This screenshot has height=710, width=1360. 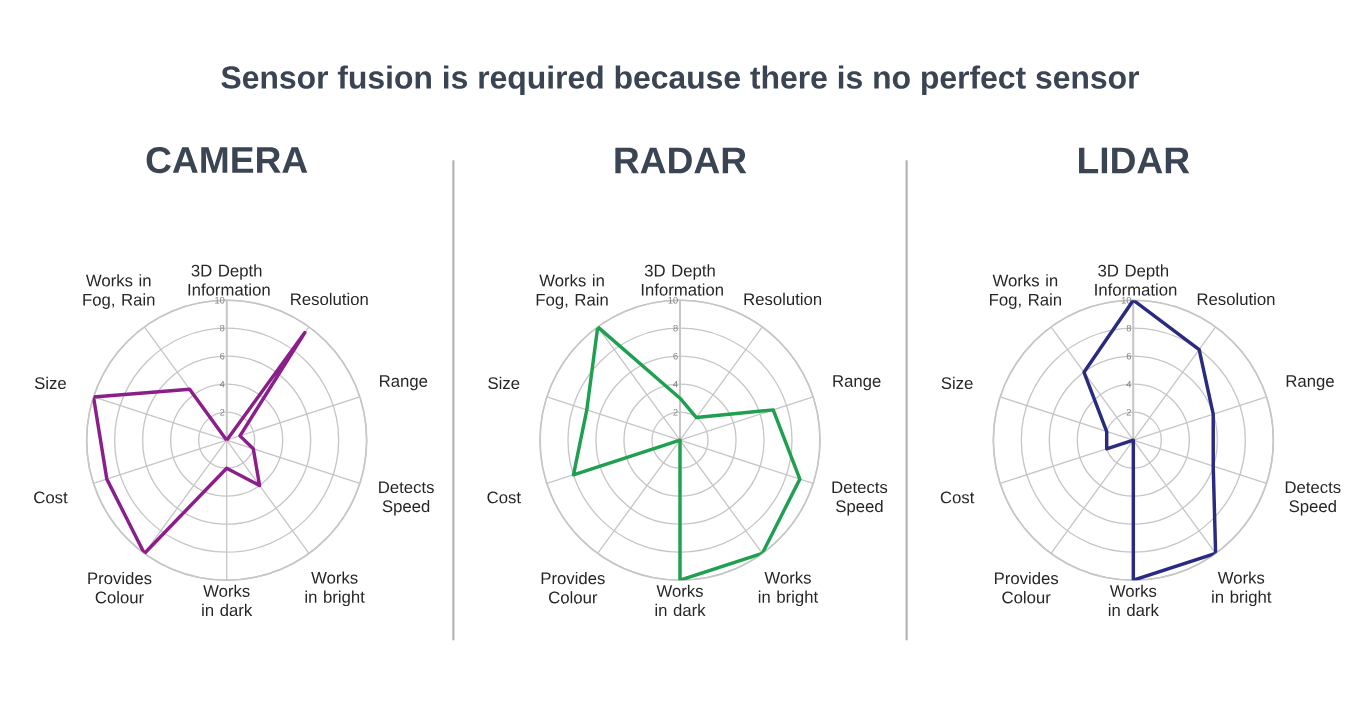 I want to click on chart-title: CAMERA, so click(x=227, y=160).